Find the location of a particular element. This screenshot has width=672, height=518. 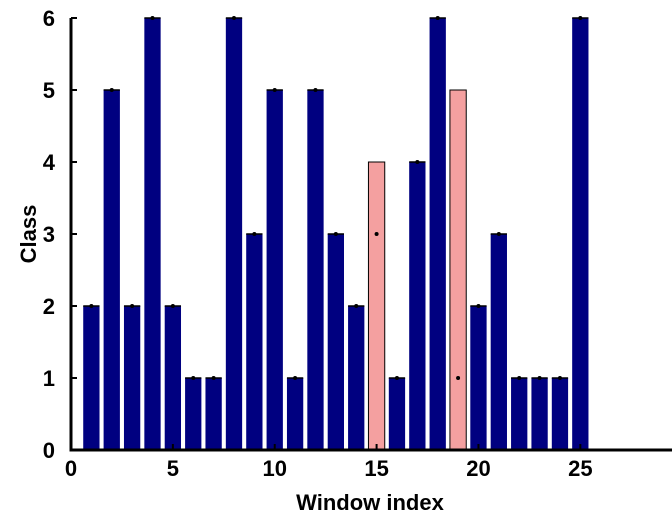

y-tick-label-0: 0 is located at coordinates (49, 450).